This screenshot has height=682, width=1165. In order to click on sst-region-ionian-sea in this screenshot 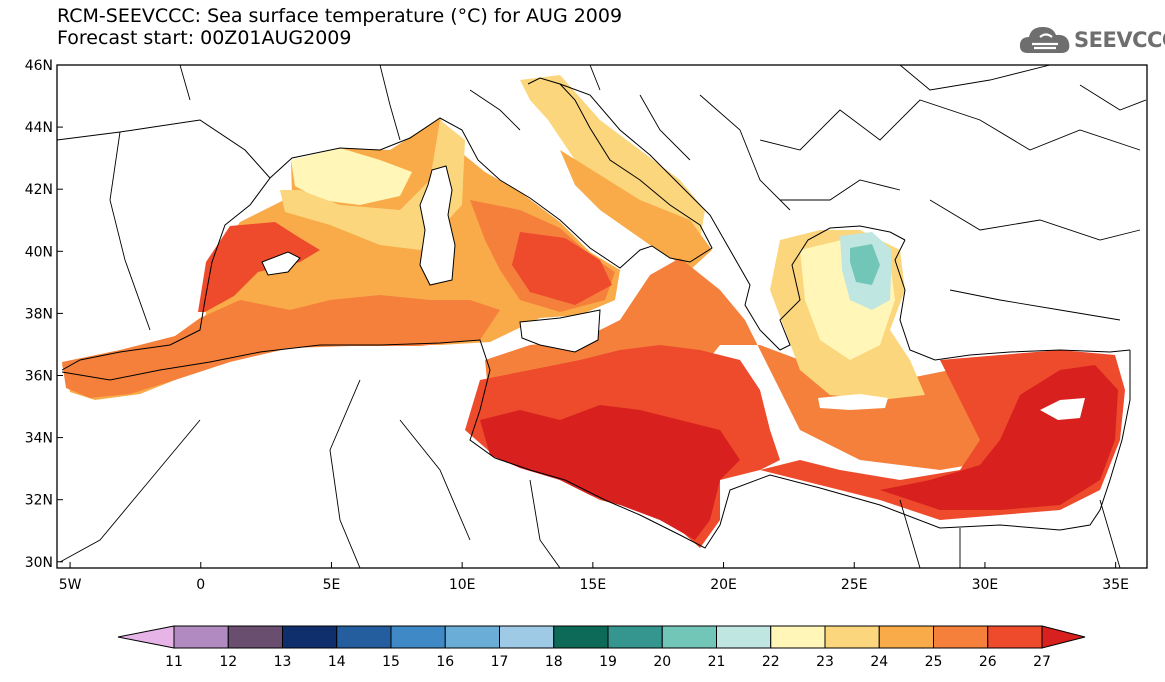, I will do `click(752, 364)`.